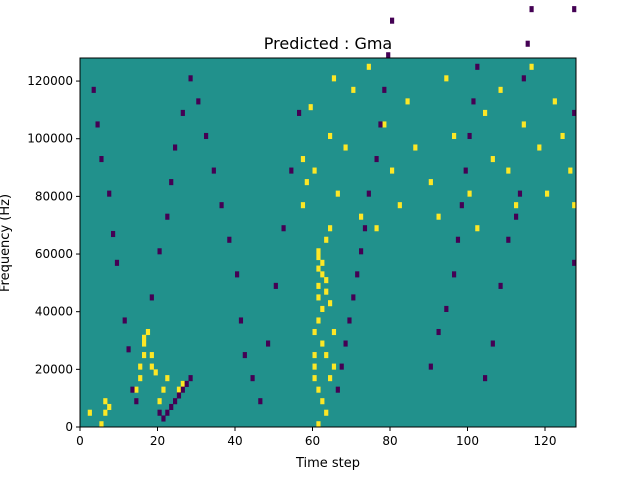  I want to click on y-tick-label: 120000, so click(50, 81).